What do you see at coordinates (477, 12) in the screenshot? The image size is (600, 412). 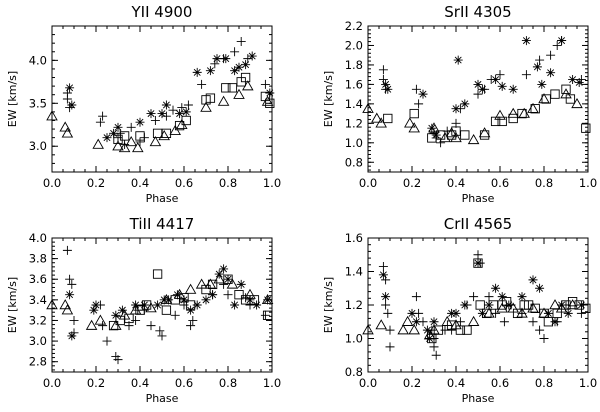 I see `chart-title: SrII 4305` at bounding box center [477, 12].